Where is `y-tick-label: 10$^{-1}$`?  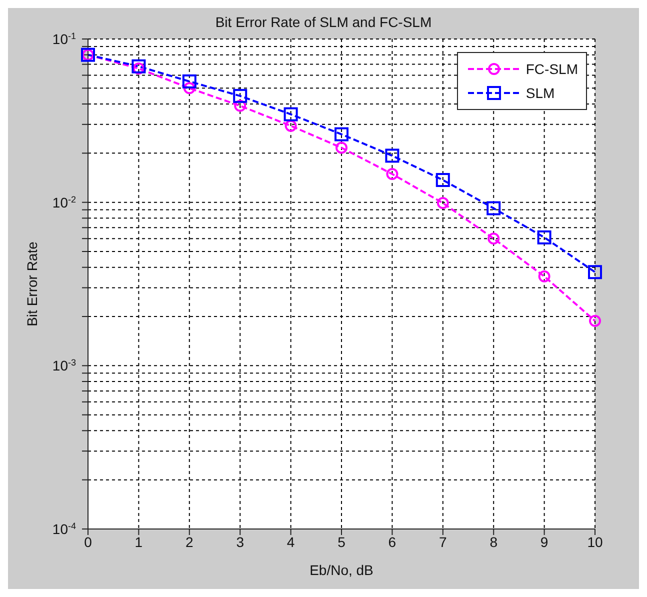 y-tick-label: 10$^{-1}$ is located at coordinates (64, 39).